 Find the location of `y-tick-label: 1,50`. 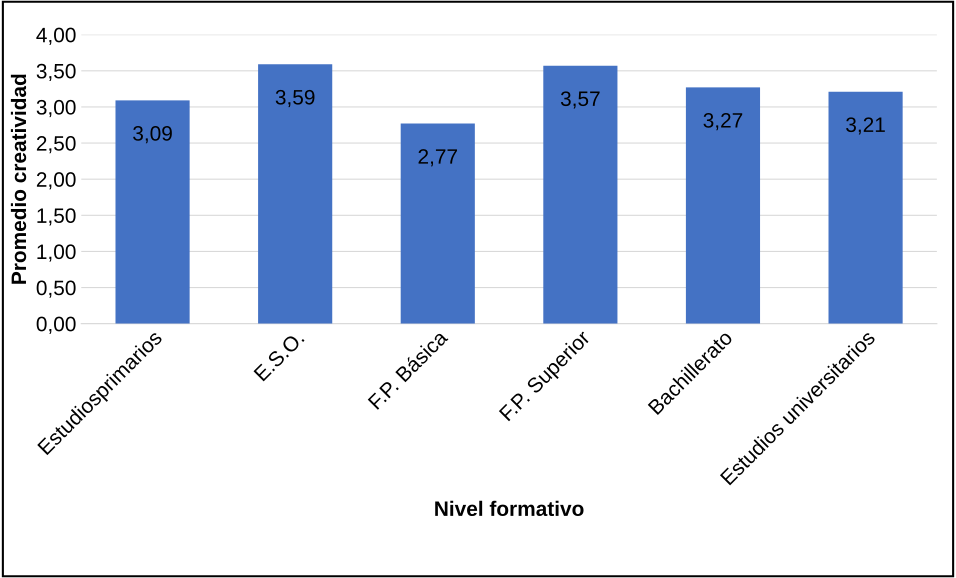

y-tick-label: 1,50 is located at coordinates (56, 217).